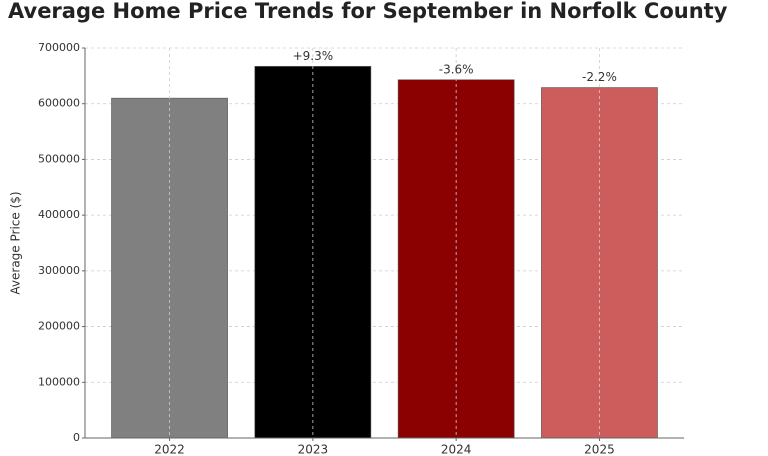 This screenshot has width=768, height=456. I want to click on y-tick-label: 200000, so click(59, 326).